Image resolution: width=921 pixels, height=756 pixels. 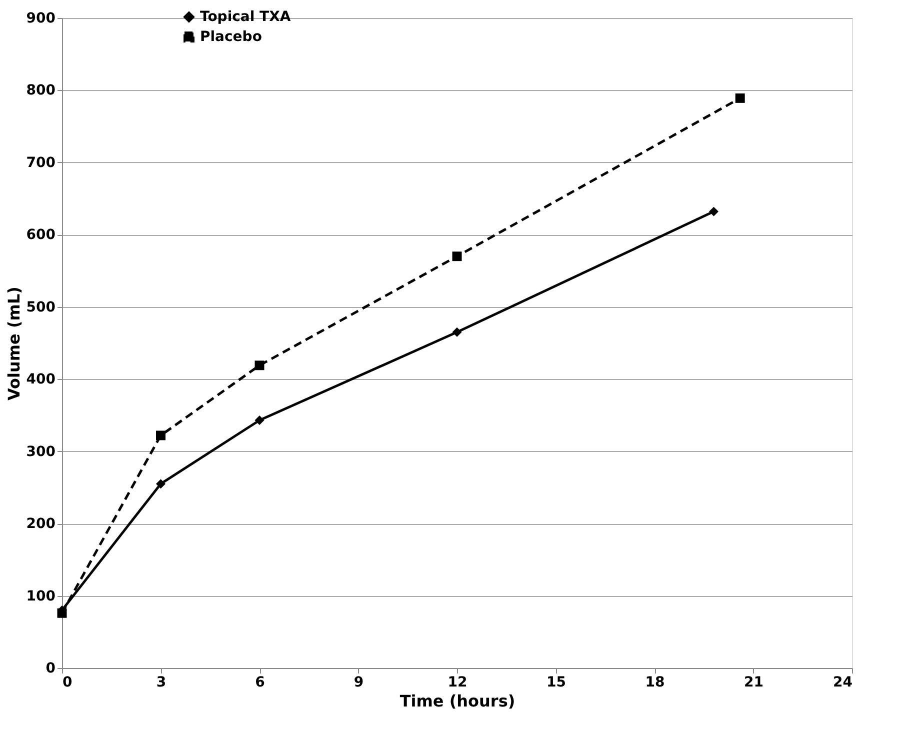 What do you see at coordinates (260, 682) in the screenshot?
I see `x-tick-label: 6` at bounding box center [260, 682].